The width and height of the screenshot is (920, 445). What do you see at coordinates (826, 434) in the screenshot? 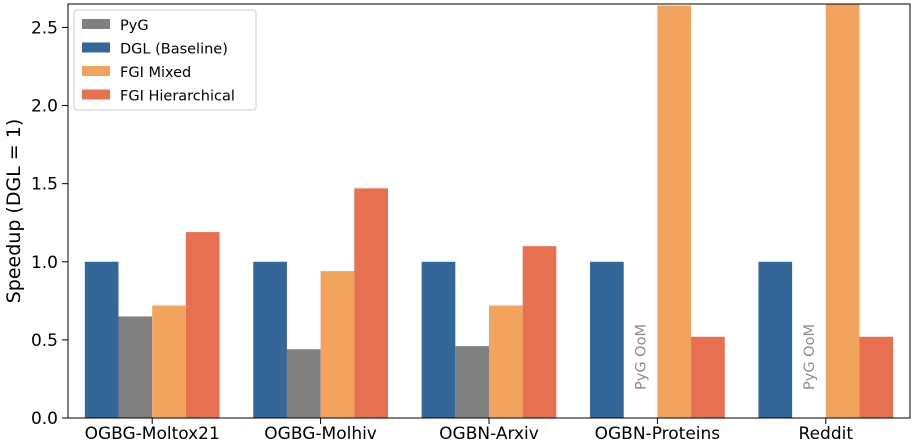
I see `x-tick-label: Reddit` at bounding box center [826, 434].